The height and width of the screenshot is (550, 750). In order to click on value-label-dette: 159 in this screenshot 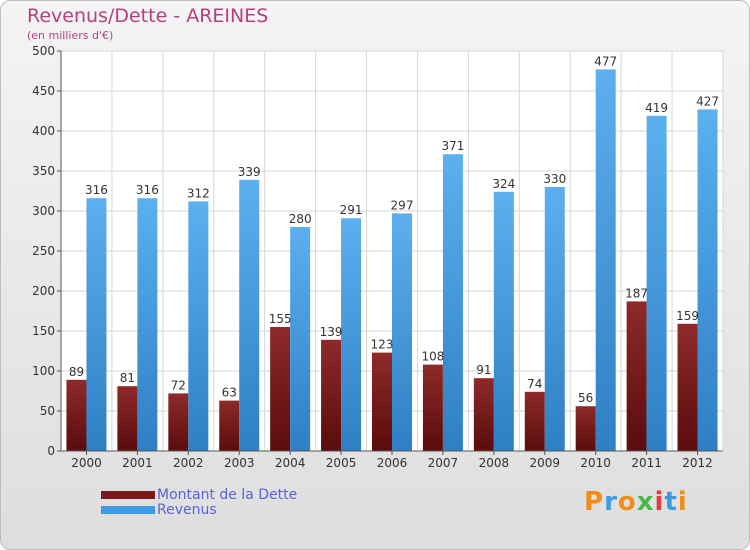, I will do `click(687, 316)`.